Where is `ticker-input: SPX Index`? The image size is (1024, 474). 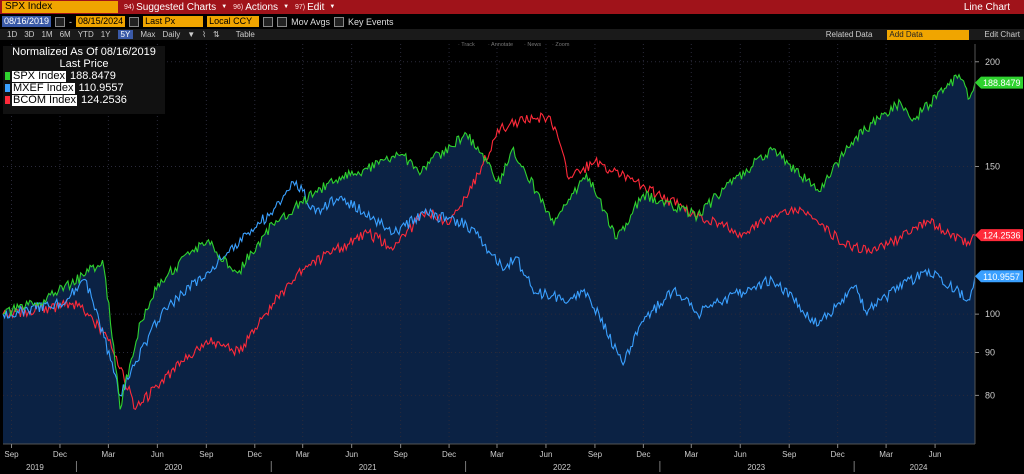
ticker-input: SPX Index is located at coordinates (60, 7).